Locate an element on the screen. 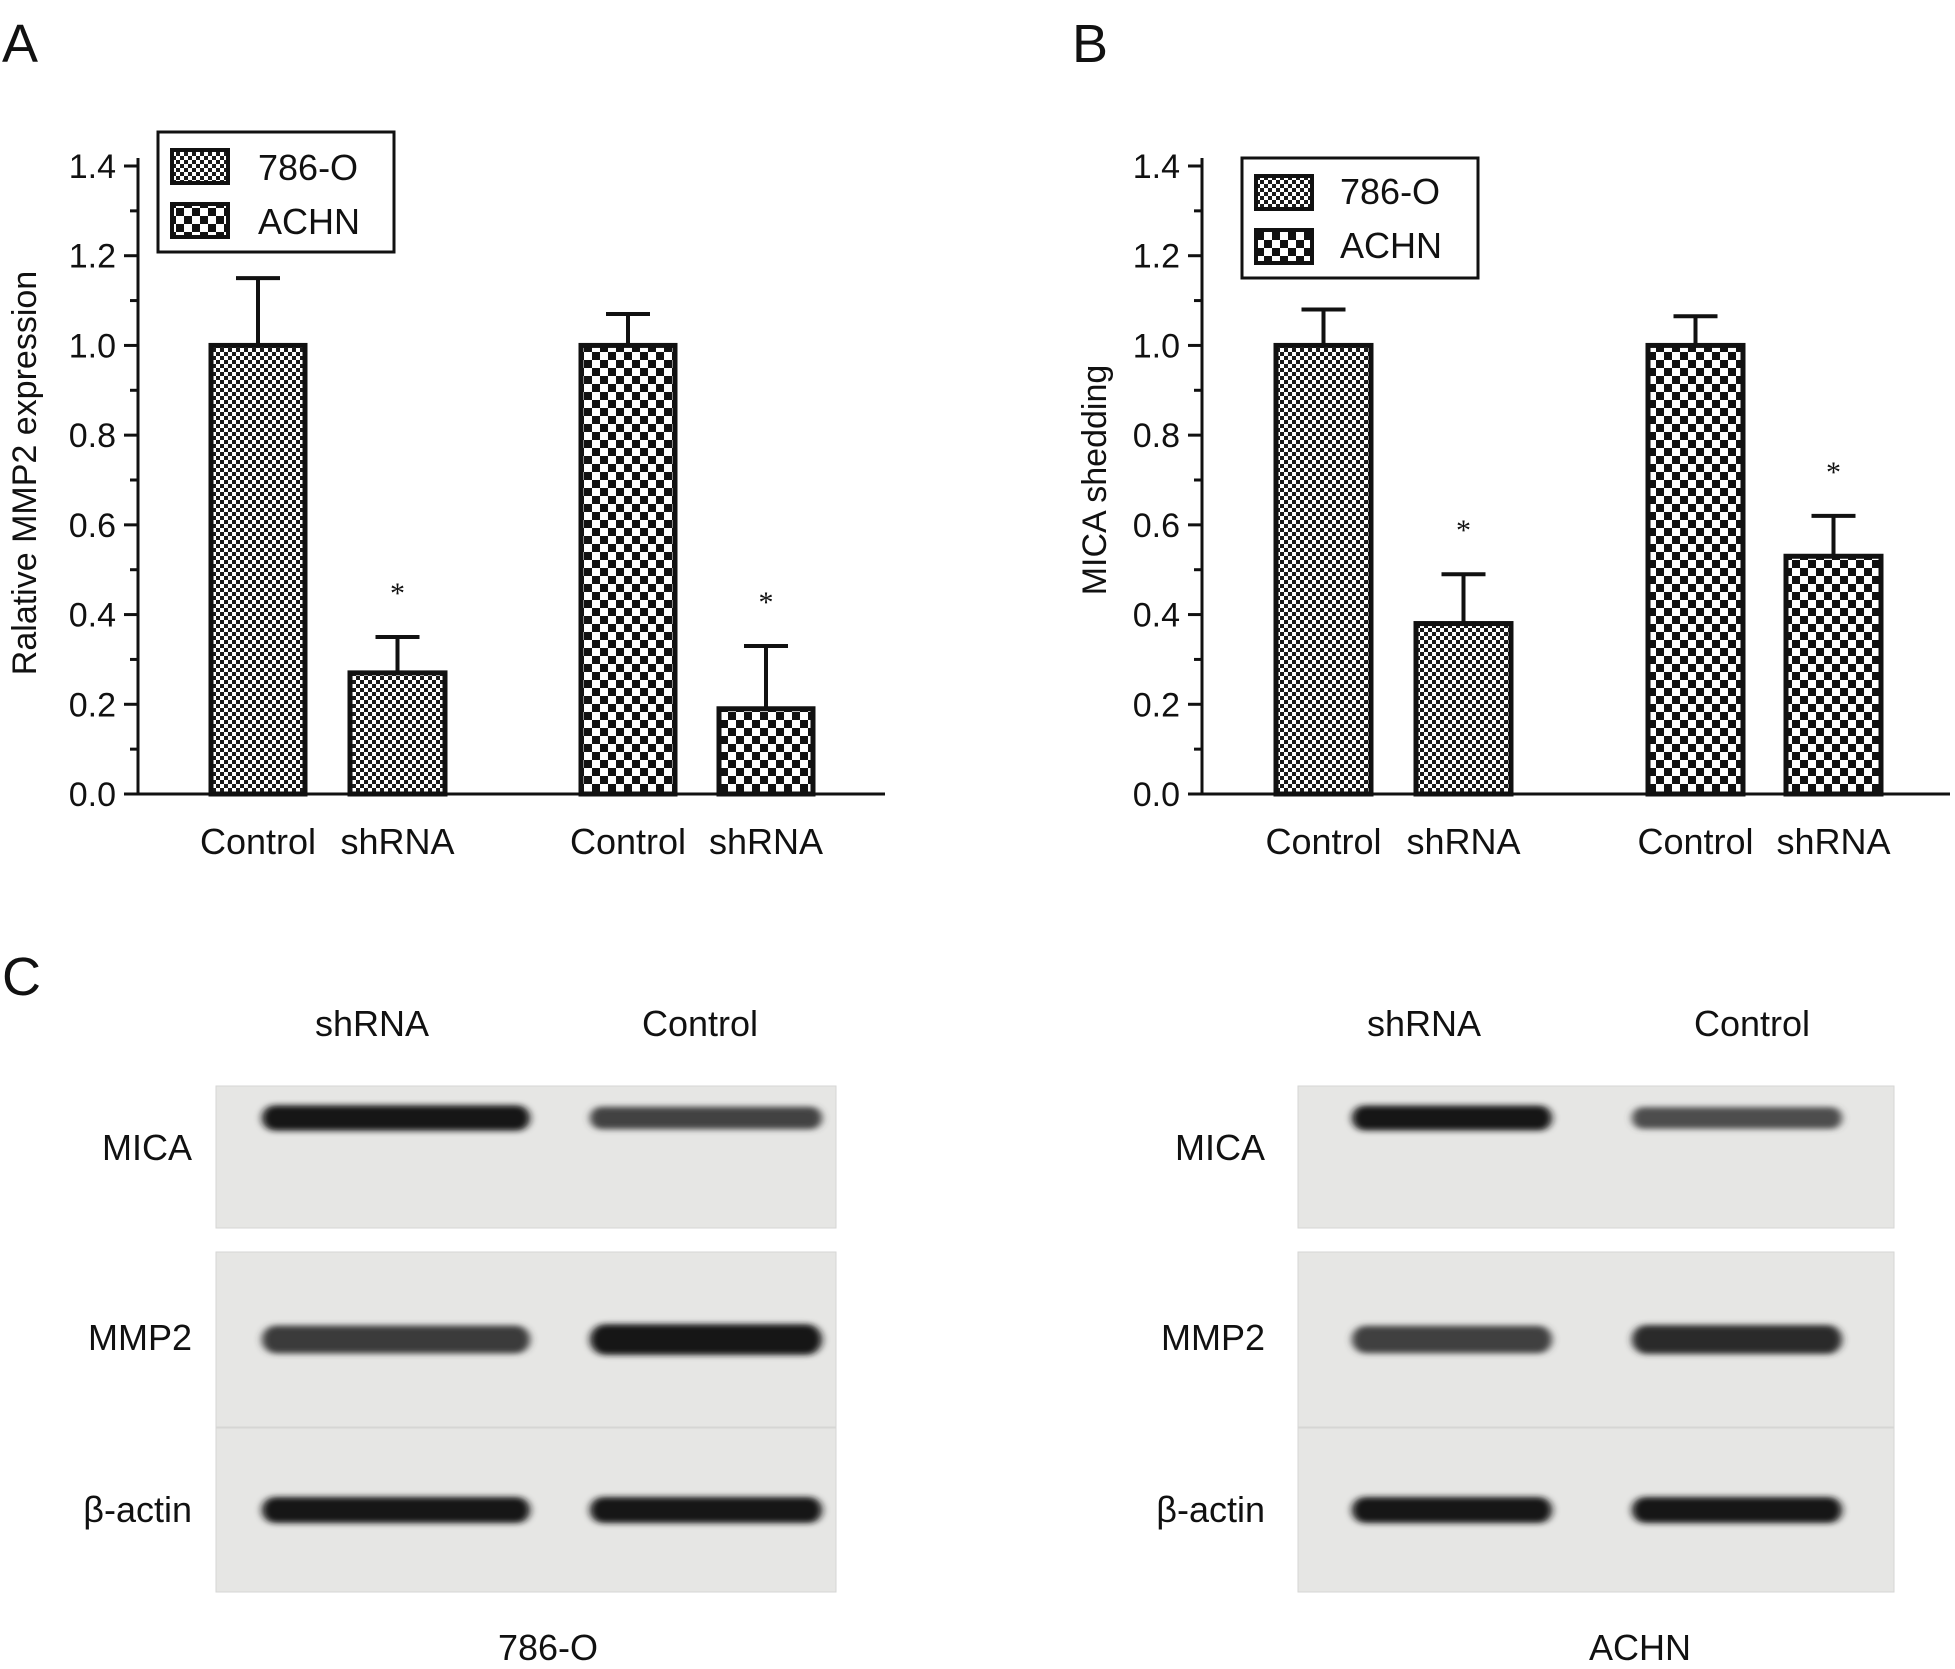 This screenshot has height=1669, width=1955. blot-achn-cell-line: ACHN is located at coordinates (1640, 1647).